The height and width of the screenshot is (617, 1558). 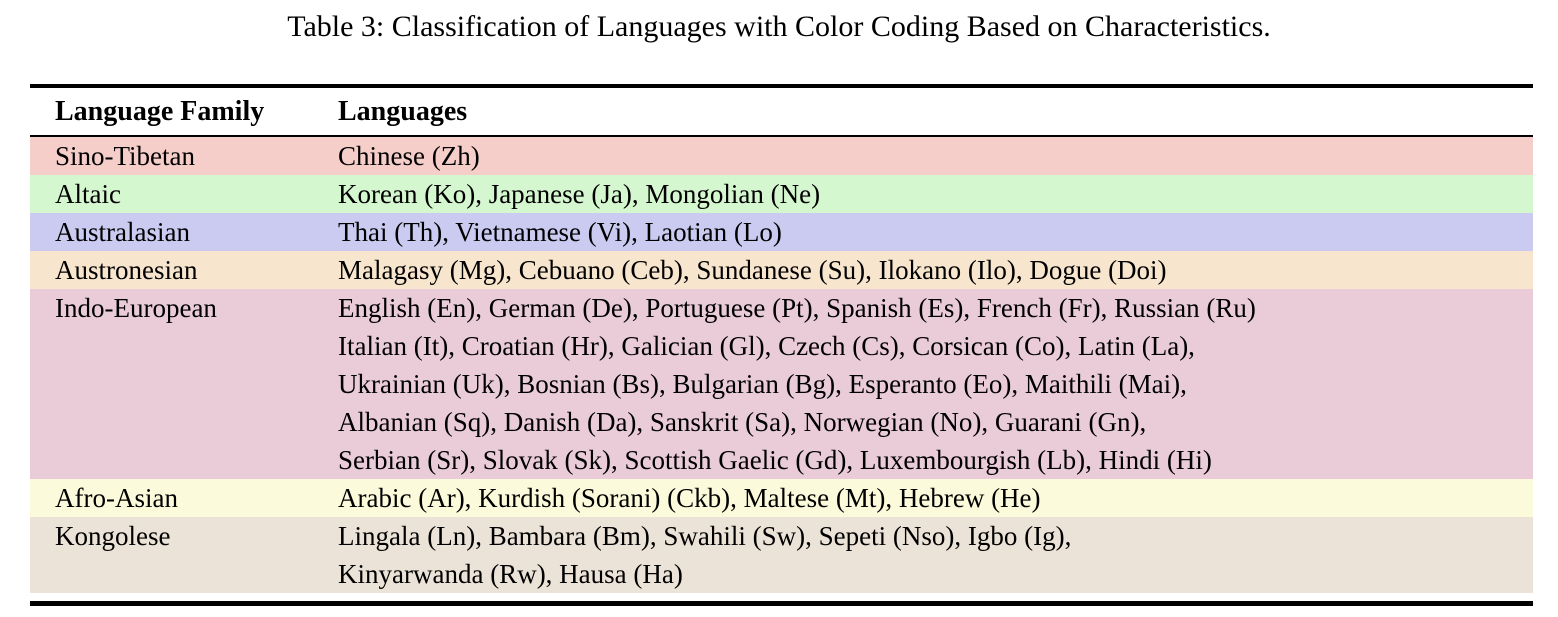 I want to click on languages-cell: Thai (Th), Vietnamese (Vi), Laotian (Lo), so click(x=935, y=232).